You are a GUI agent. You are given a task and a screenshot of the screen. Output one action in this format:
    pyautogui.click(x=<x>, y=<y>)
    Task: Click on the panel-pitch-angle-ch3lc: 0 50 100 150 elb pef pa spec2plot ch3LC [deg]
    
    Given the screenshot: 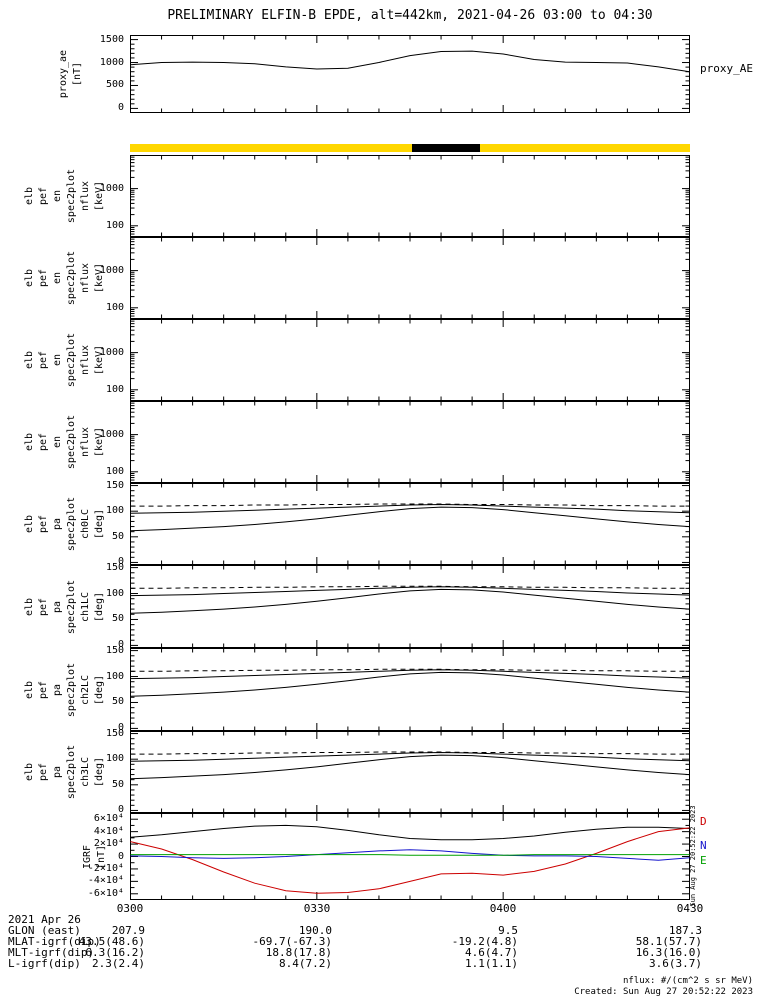 What is the action you would take?
    pyautogui.click(x=357, y=771)
    